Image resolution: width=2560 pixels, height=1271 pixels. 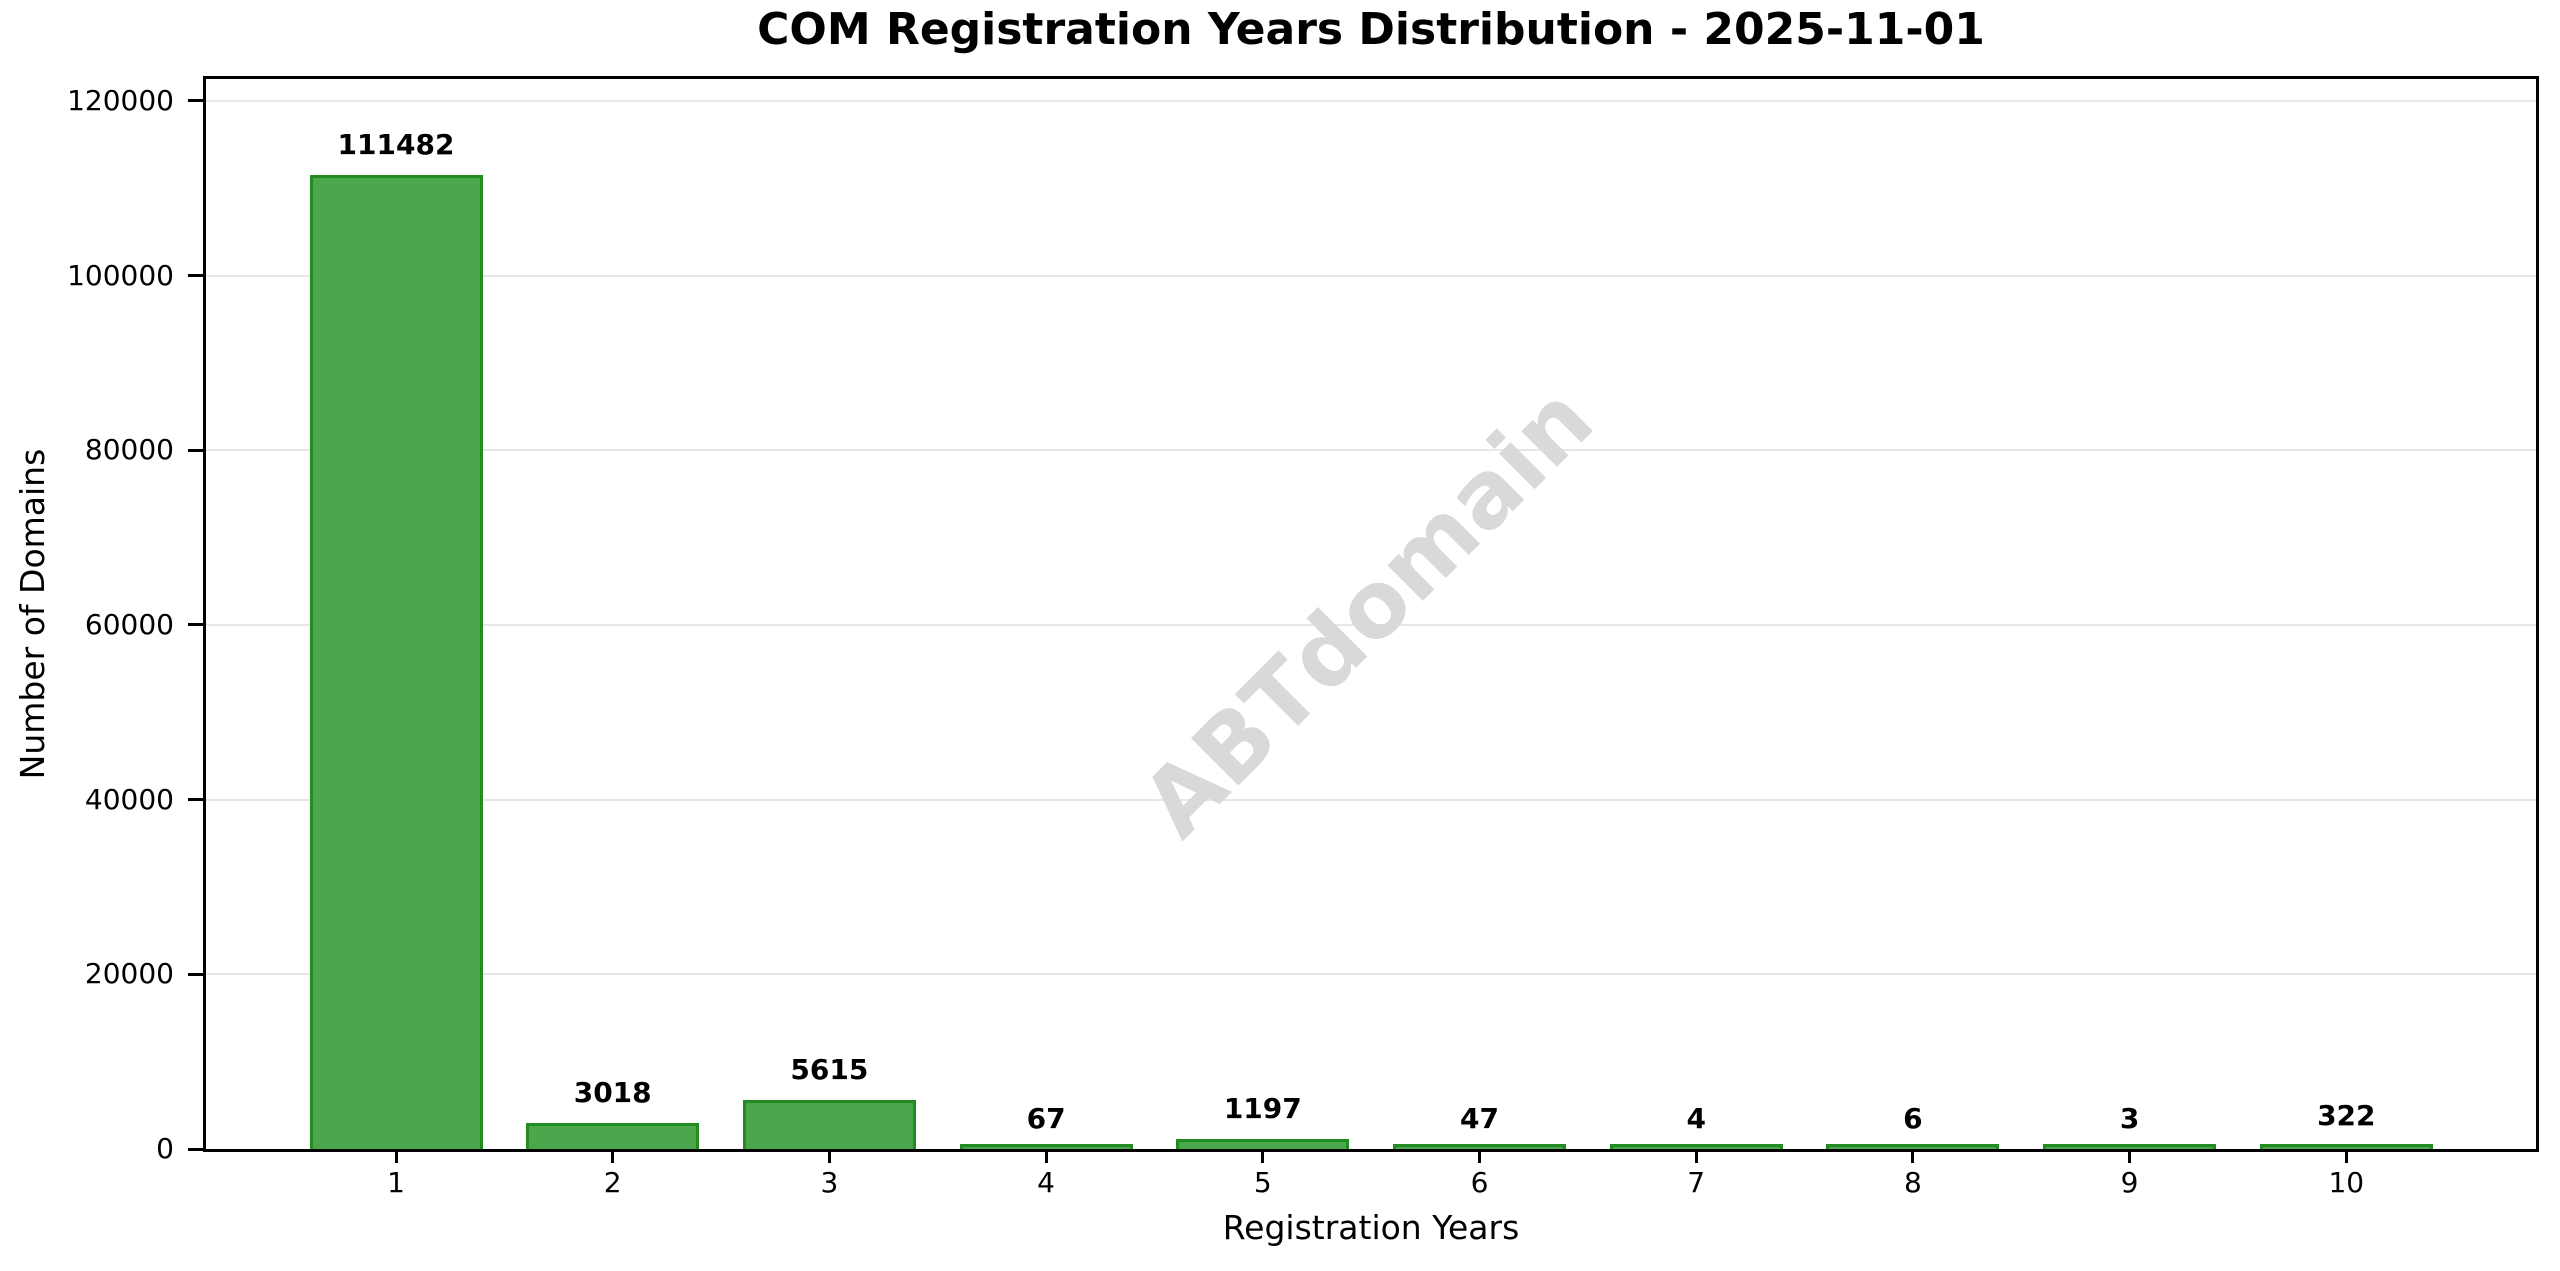 I want to click on x-tick-label: 2, so click(x=612, y=1182).